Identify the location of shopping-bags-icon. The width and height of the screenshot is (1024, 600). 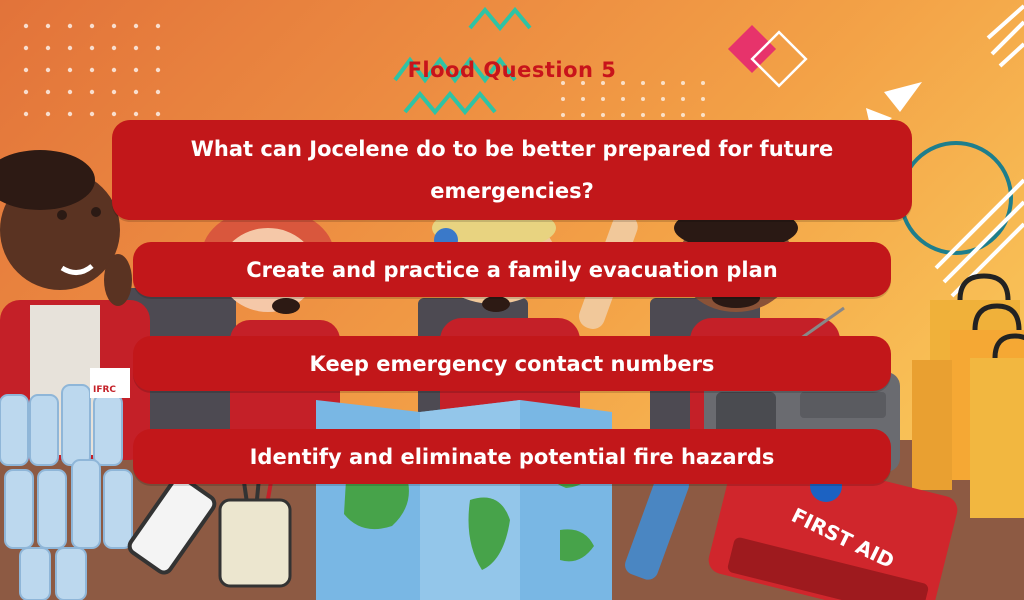
(968, 395).